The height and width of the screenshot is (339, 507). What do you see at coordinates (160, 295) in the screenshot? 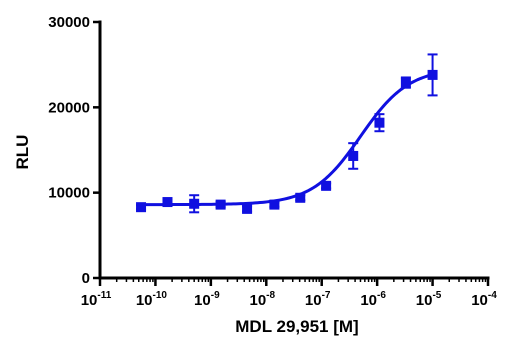
I see `x-tick-exponent: -10` at bounding box center [160, 295].